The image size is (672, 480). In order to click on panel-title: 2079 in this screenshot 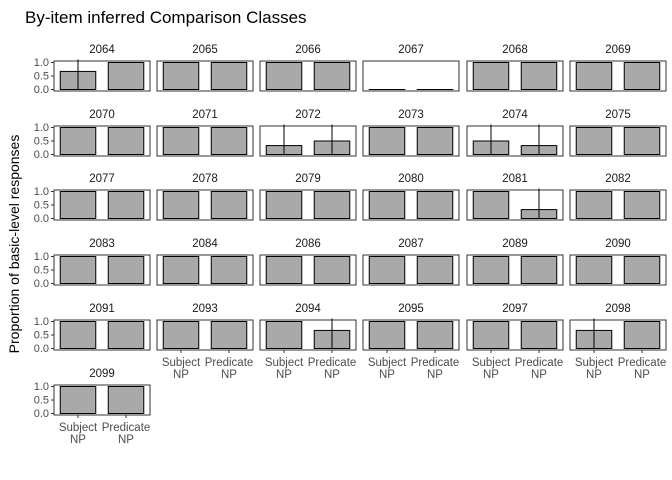, I will do `click(308, 179)`.